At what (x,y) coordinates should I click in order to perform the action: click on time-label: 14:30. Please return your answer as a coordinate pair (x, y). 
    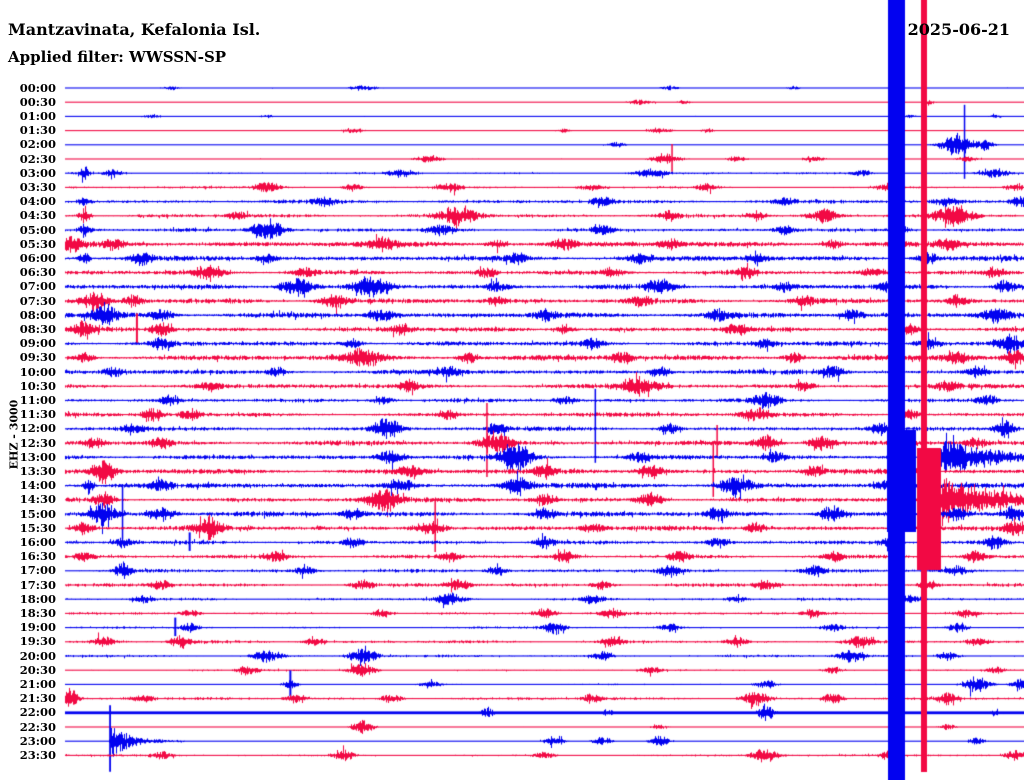
    Looking at the image, I should click on (37, 499).